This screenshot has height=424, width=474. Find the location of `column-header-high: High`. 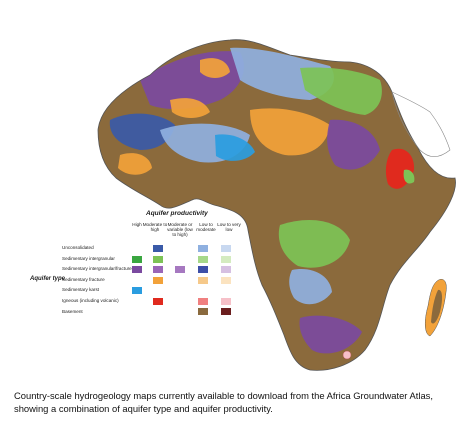

column-header-high: High is located at coordinates (137, 224).